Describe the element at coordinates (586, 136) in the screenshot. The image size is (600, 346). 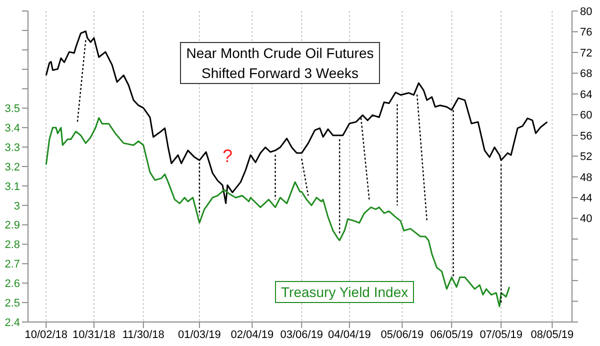
I see `y2-tick-label: 56` at that location.